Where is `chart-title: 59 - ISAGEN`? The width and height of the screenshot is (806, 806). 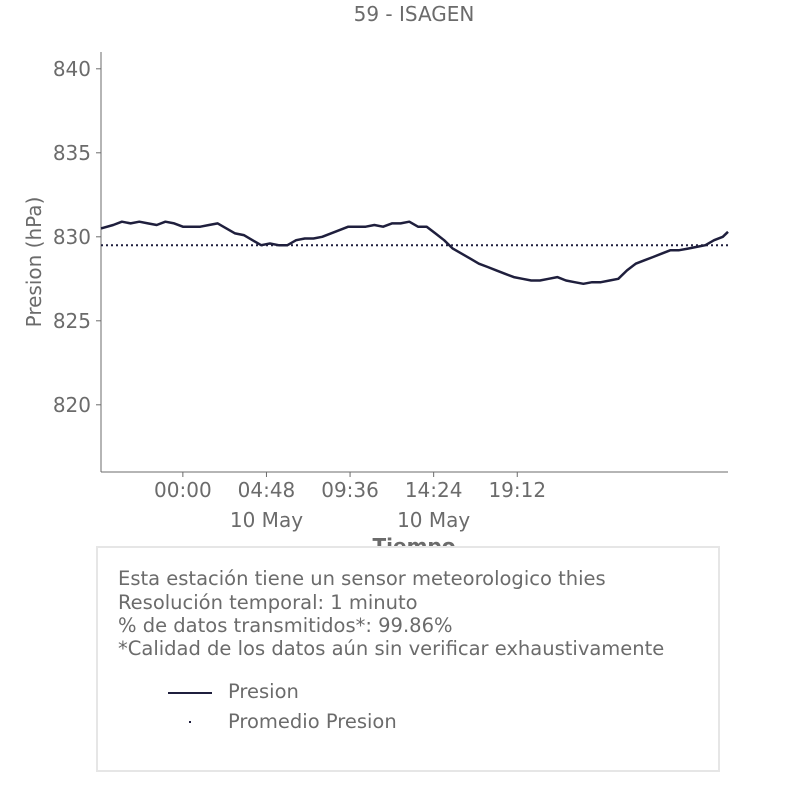 chart-title: 59 - ISAGEN is located at coordinates (414, 14).